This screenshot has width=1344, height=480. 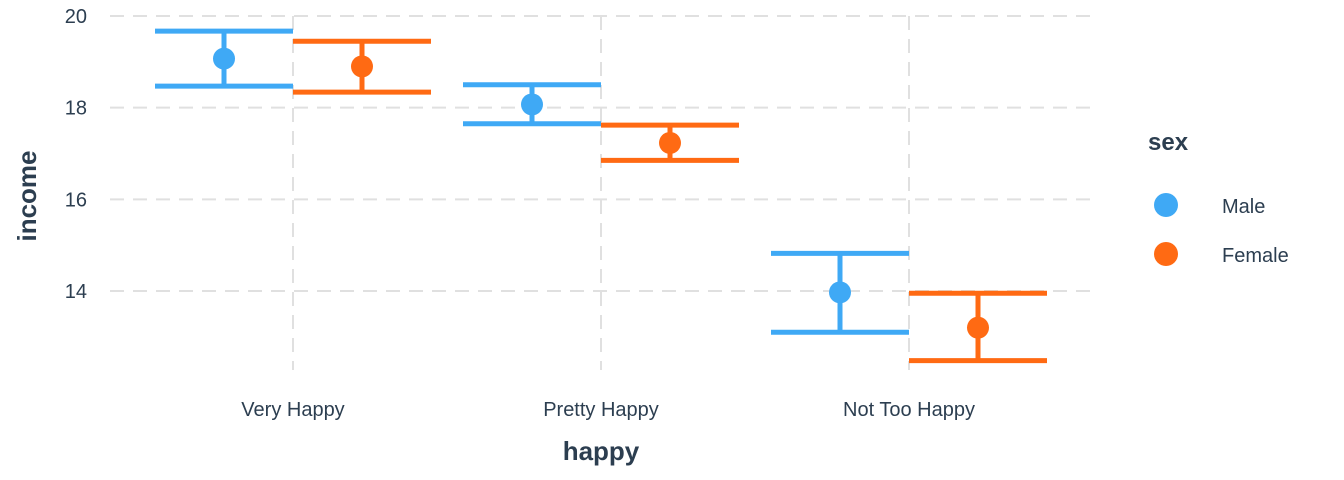 I want to click on y-tick-label-16: 16, so click(x=76, y=200).